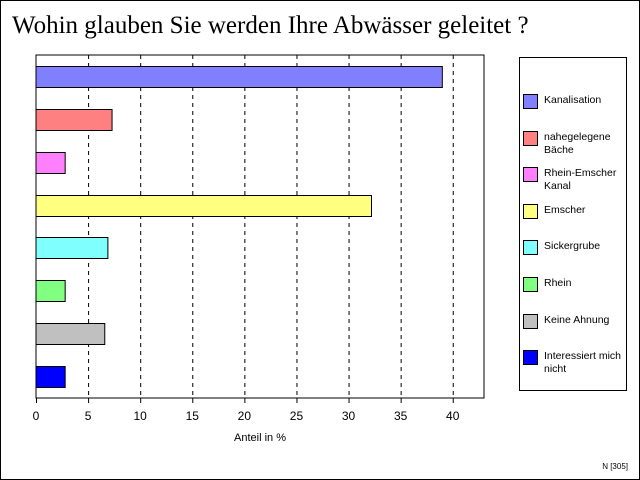 The height and width of the screenshot is (480, 640). What do you see at coordinates (453, 416) in the screenshot?
I see `x-tick-label: 40` at bounding box center [453, 416].